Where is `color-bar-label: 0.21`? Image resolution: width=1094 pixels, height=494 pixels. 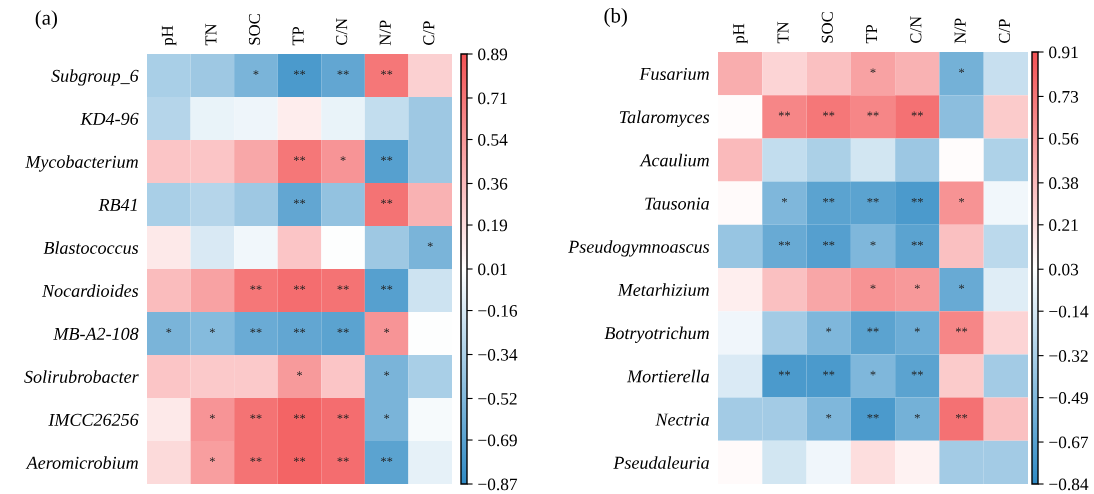
color-bar-label: 0.21 is located at coordinates (1063, 225).